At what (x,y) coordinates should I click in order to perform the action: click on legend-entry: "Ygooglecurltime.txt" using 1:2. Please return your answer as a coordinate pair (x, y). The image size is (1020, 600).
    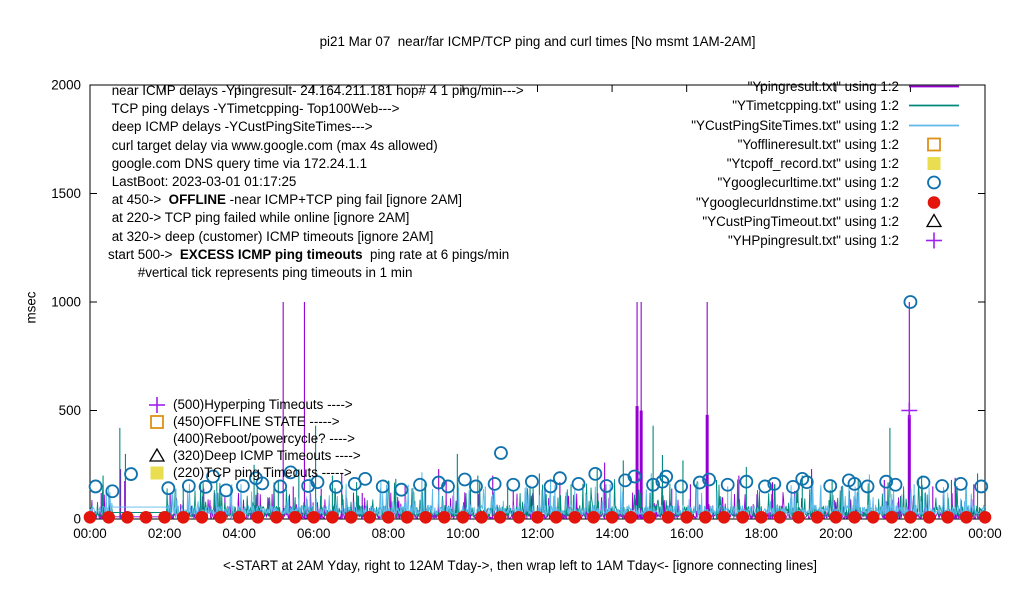
    Looking at the image, I should click on (828, 182).